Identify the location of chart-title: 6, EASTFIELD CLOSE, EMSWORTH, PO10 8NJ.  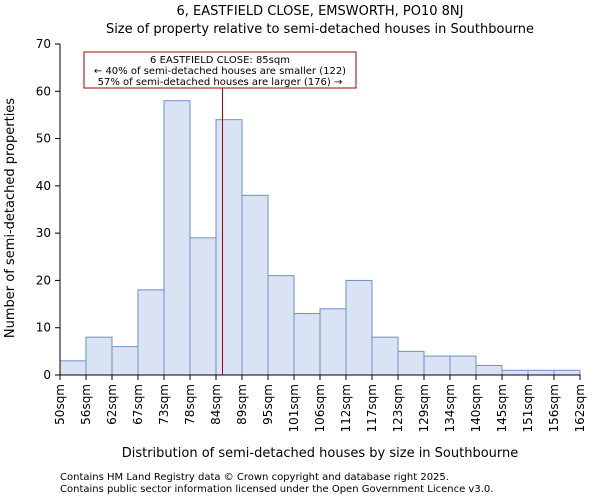
(320, 11).